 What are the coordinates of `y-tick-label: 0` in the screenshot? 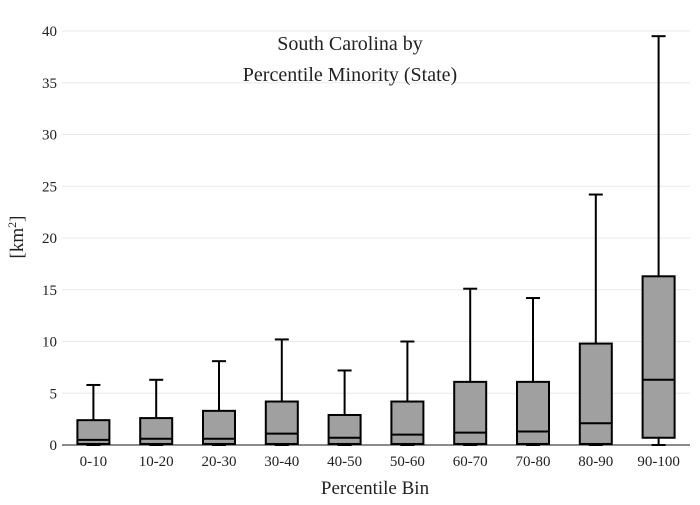 It's located at (54, 446).